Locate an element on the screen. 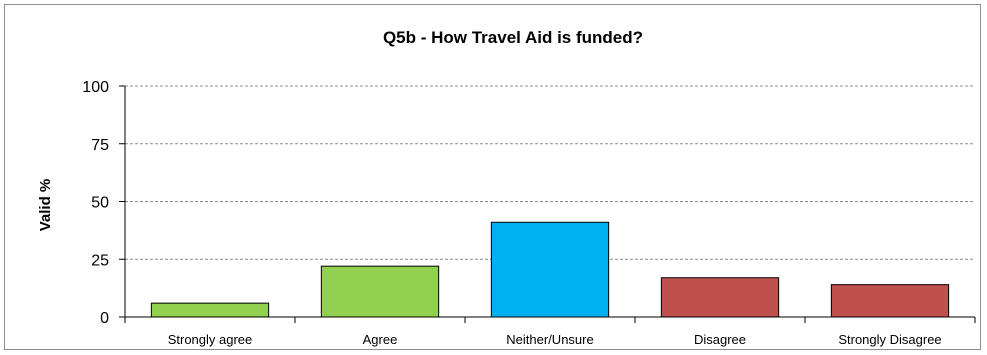  x-tick-label: Strongly Disagree is located at coordinates (889, 339).